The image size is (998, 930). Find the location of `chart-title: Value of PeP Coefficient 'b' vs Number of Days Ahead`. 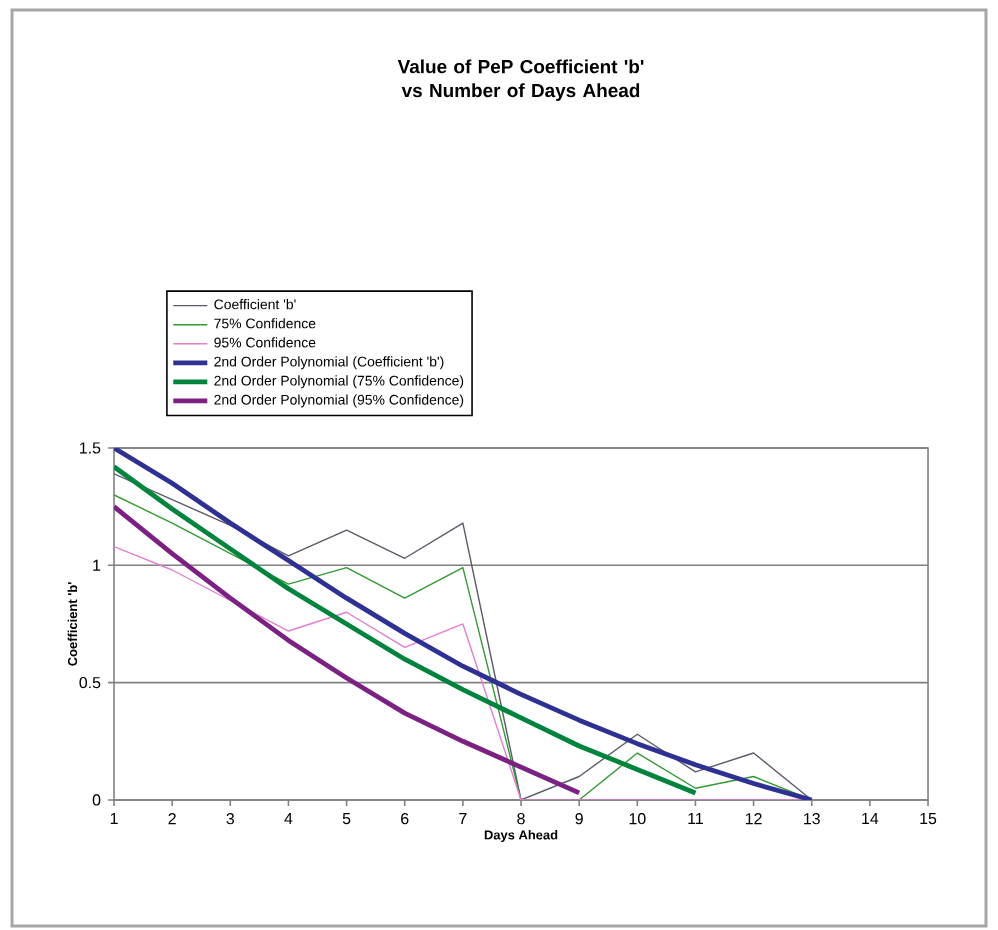

chart-title: Value of PeP Coefficient 'b' vs Number of Days Ahead is located at coordinates (520, 80).